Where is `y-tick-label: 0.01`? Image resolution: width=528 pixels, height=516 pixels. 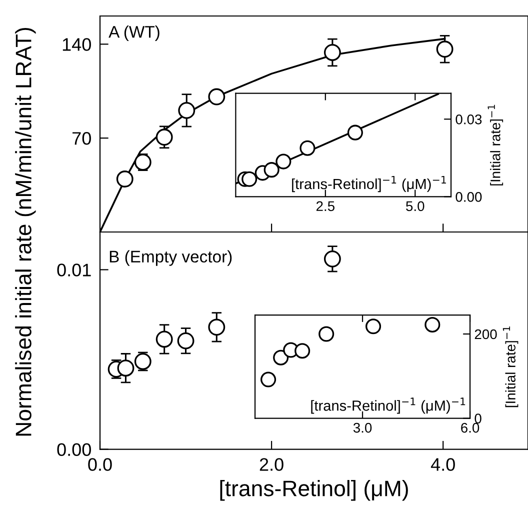
y-tick-label: 0.01 is located at coordinates (74, 270).